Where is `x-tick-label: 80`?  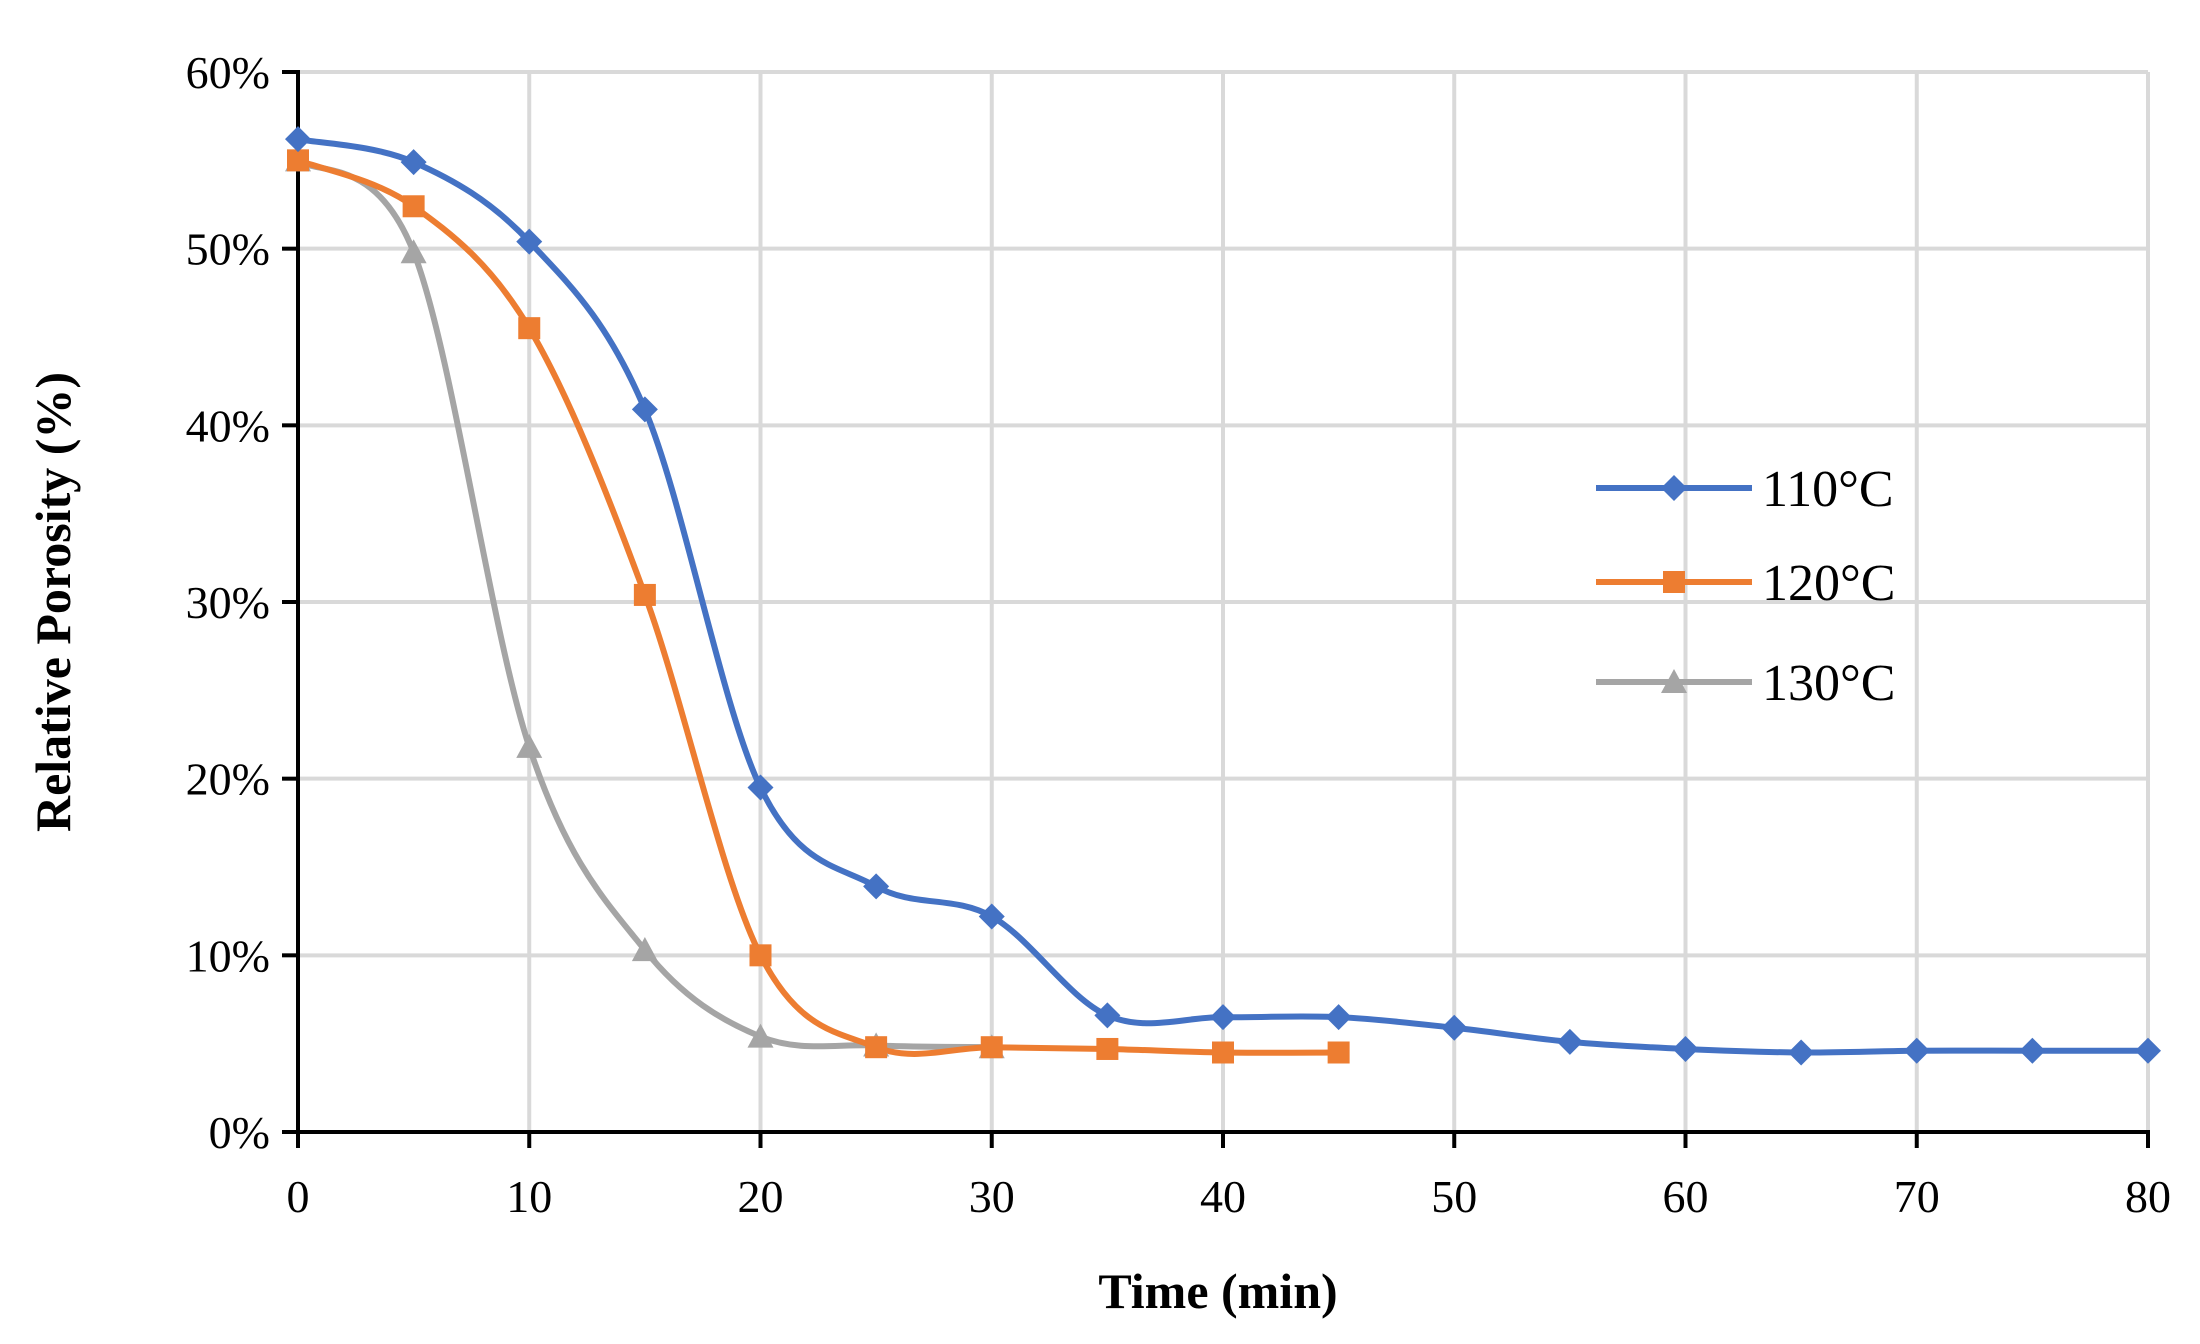
x-tick-label: 80 is located at coordinates (2148, 1196).